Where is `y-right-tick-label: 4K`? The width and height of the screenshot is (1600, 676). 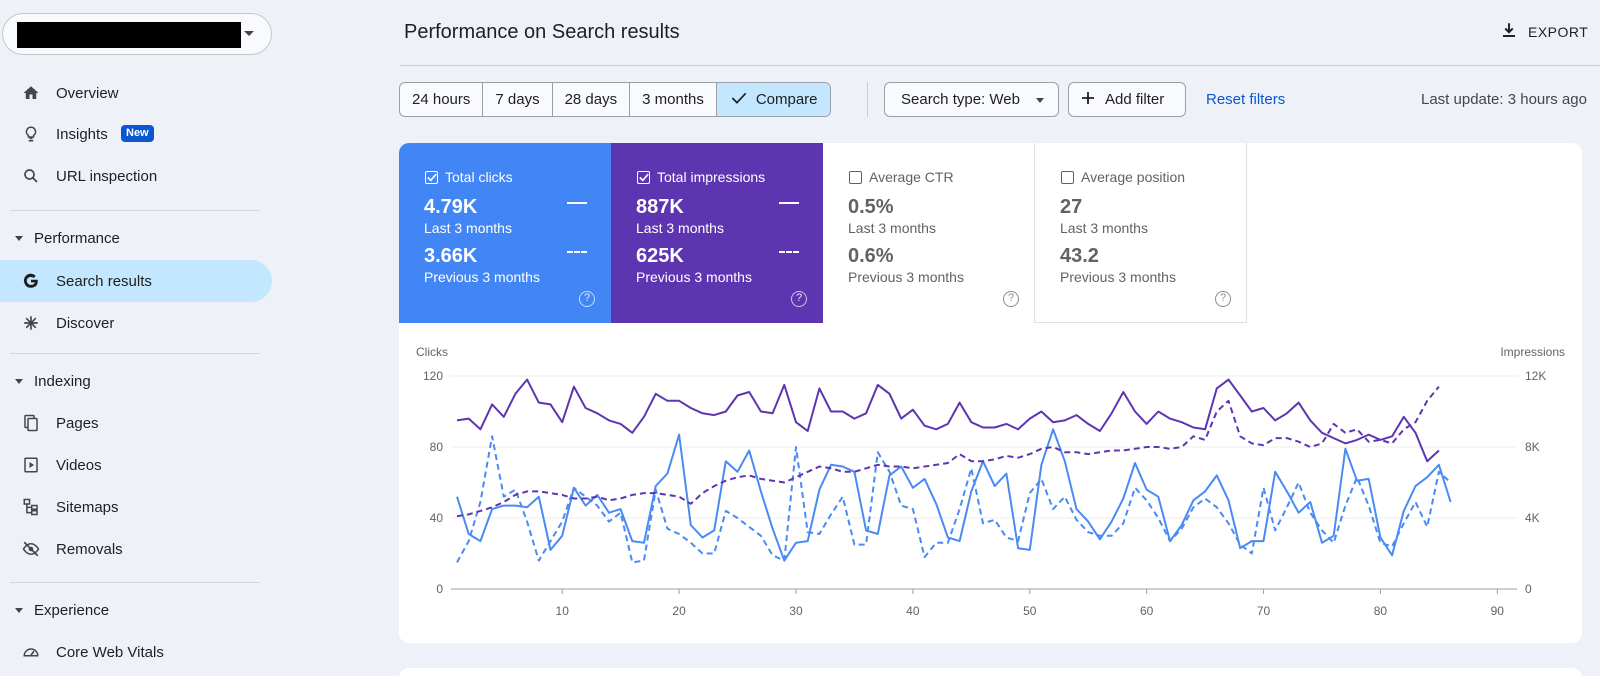
y-right-tick-label: 4K is located at coordinates (1532, 518).